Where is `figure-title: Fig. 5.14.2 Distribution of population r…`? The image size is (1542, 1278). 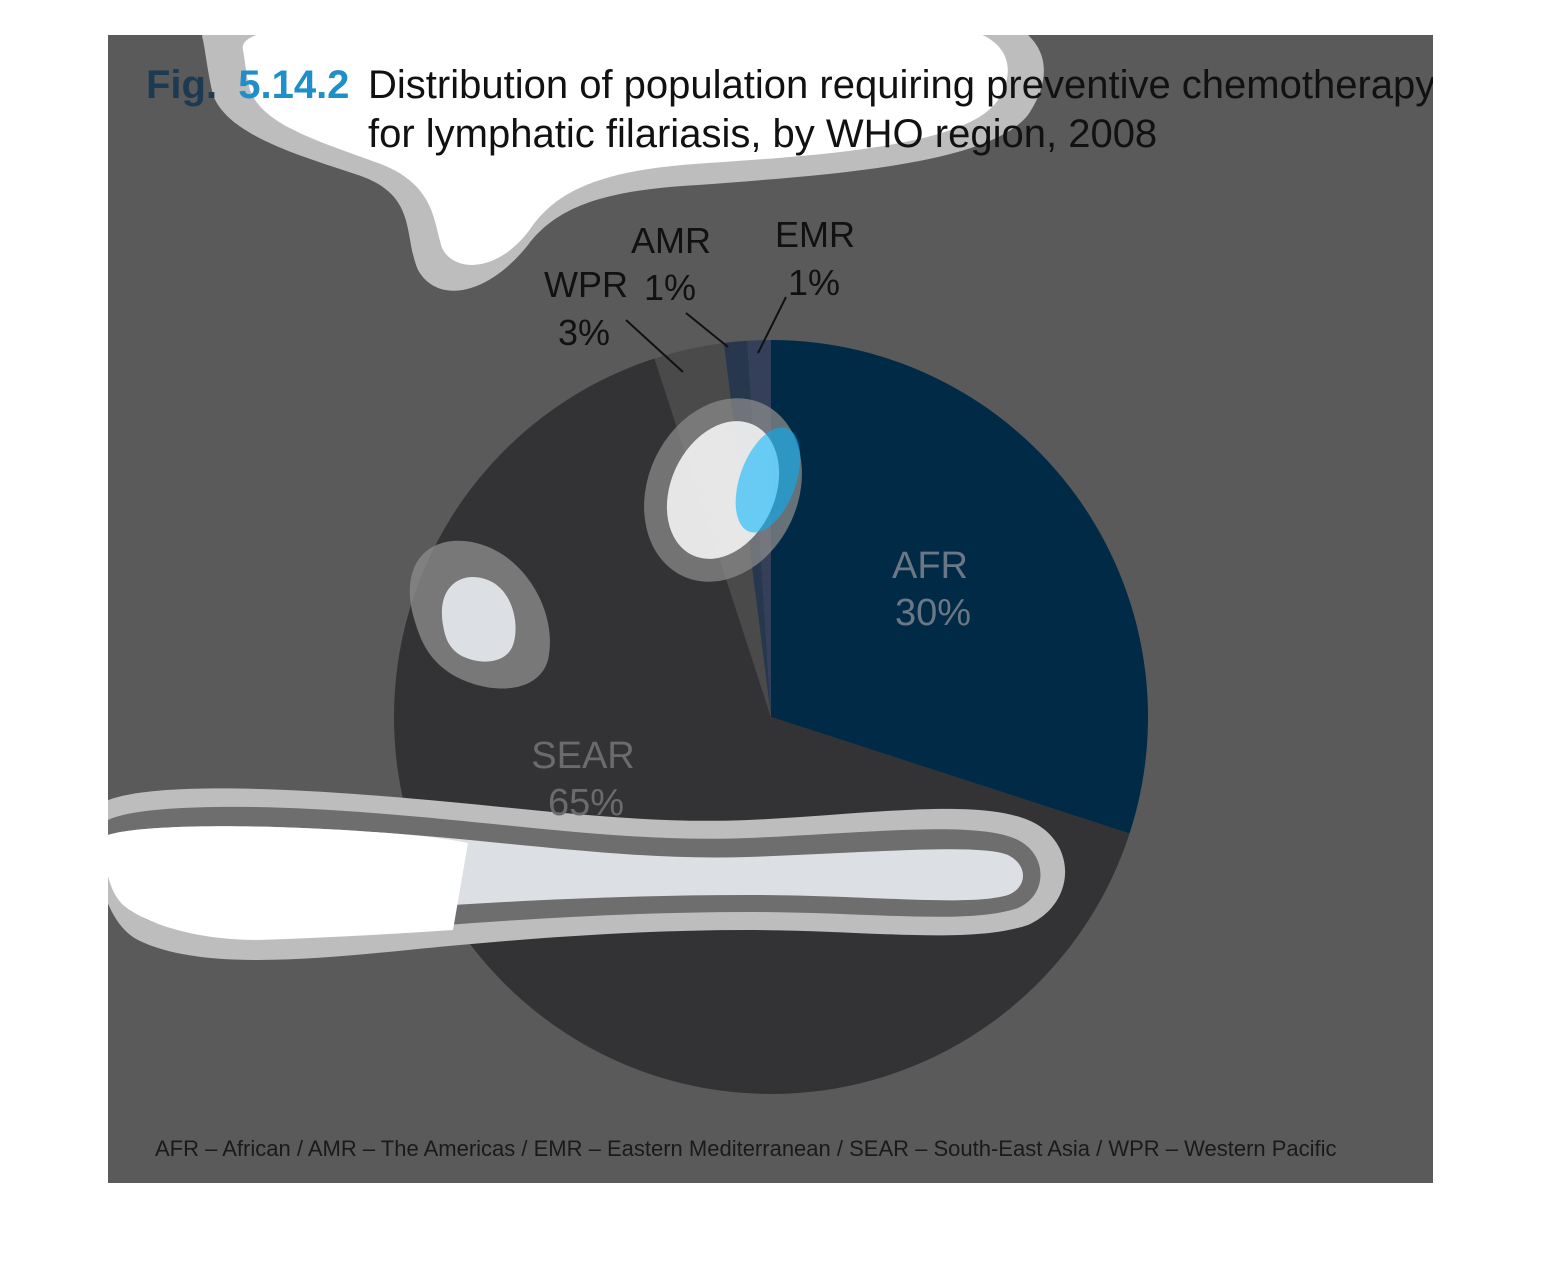 figure-title: Fig. 5.14.2 Distribution of population r… is located at coordinates (789, 109).